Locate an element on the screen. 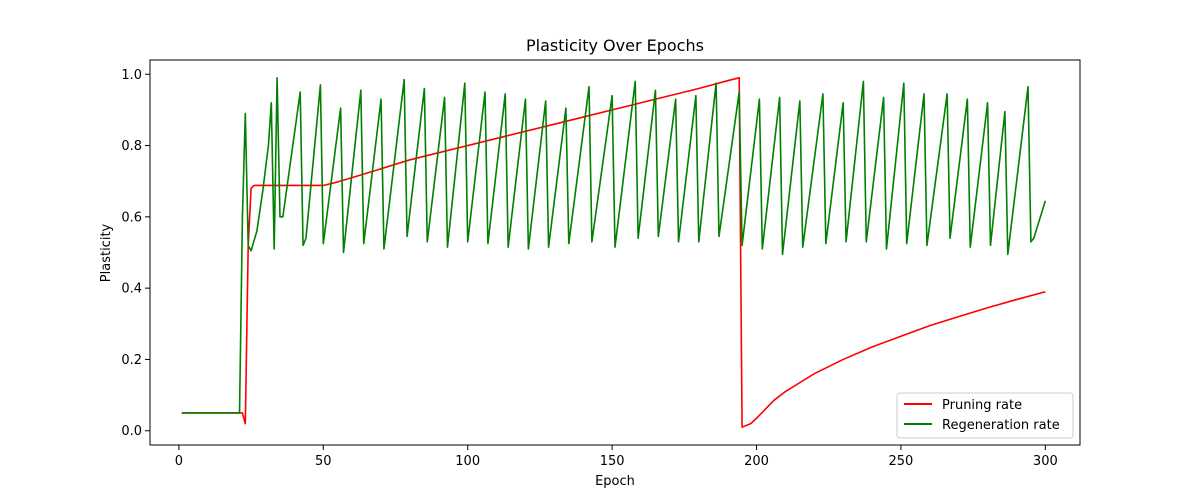 This screenshot has width=1200, height=500. y-tick-label: 0.2 is located at coordinates (131, 360).